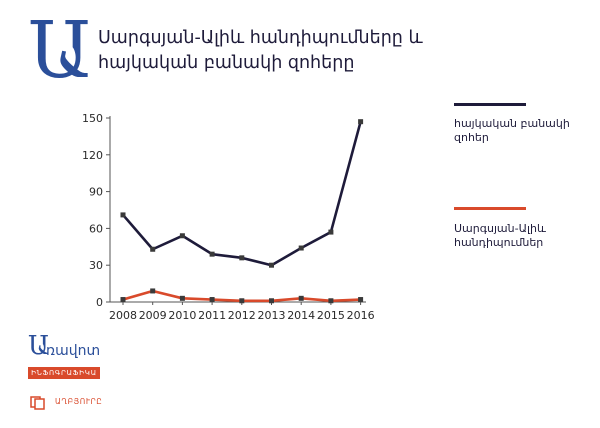 The height and width of the screenshot is (428, 600). What do you see at coordinates (490, 208) in the screenshot?
I see `legend-swatch-meetings` at bounding box center [490, 208].